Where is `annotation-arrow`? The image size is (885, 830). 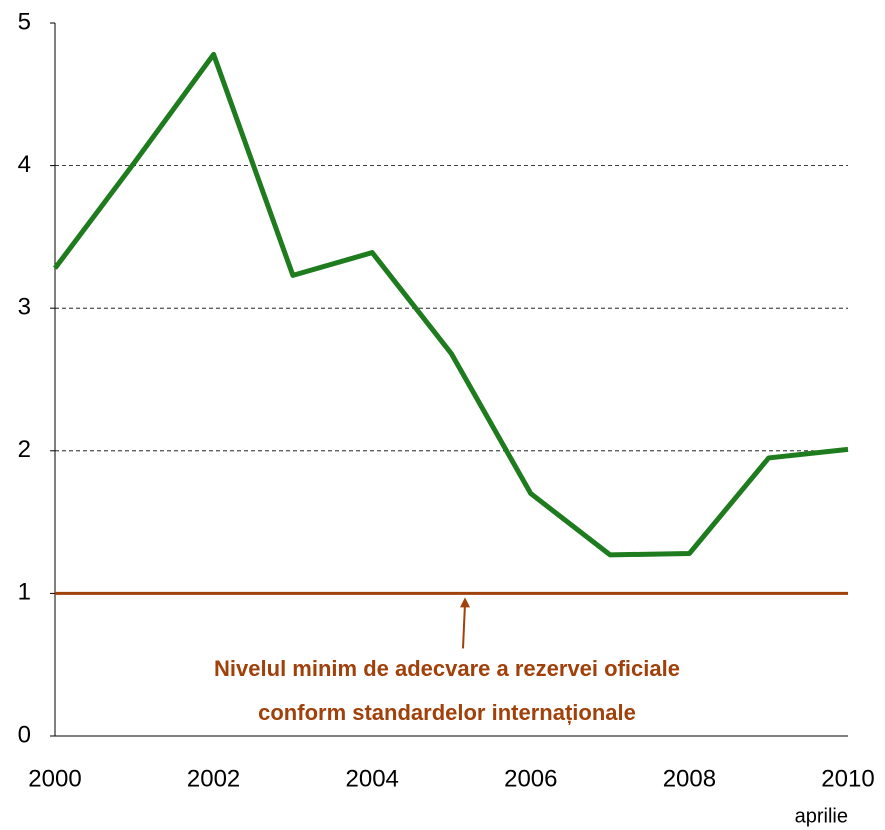 annotation-arrow is located at coordinates (464, 626).